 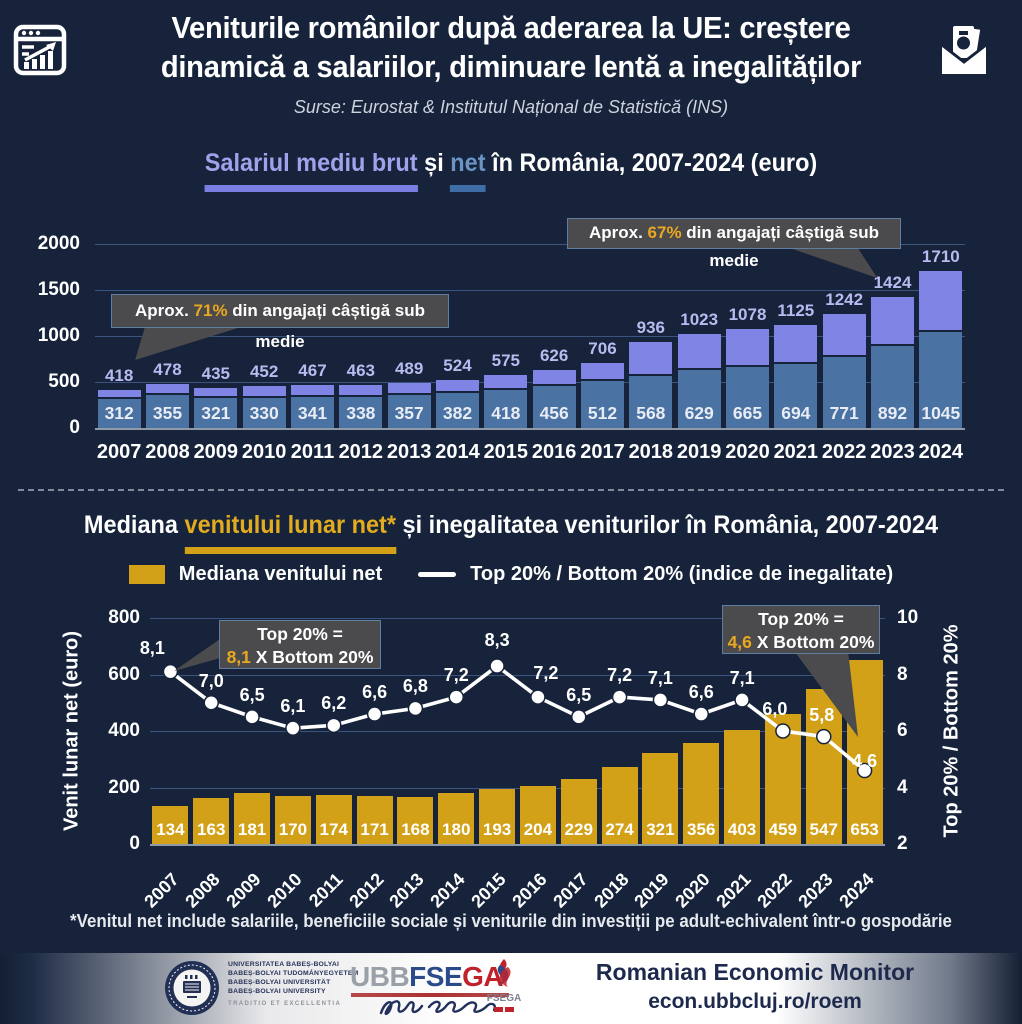 What do you see at coordinates (747, 413) in the screenshot?
I see `net-value-label: 665` at bounding box center [747, 413].